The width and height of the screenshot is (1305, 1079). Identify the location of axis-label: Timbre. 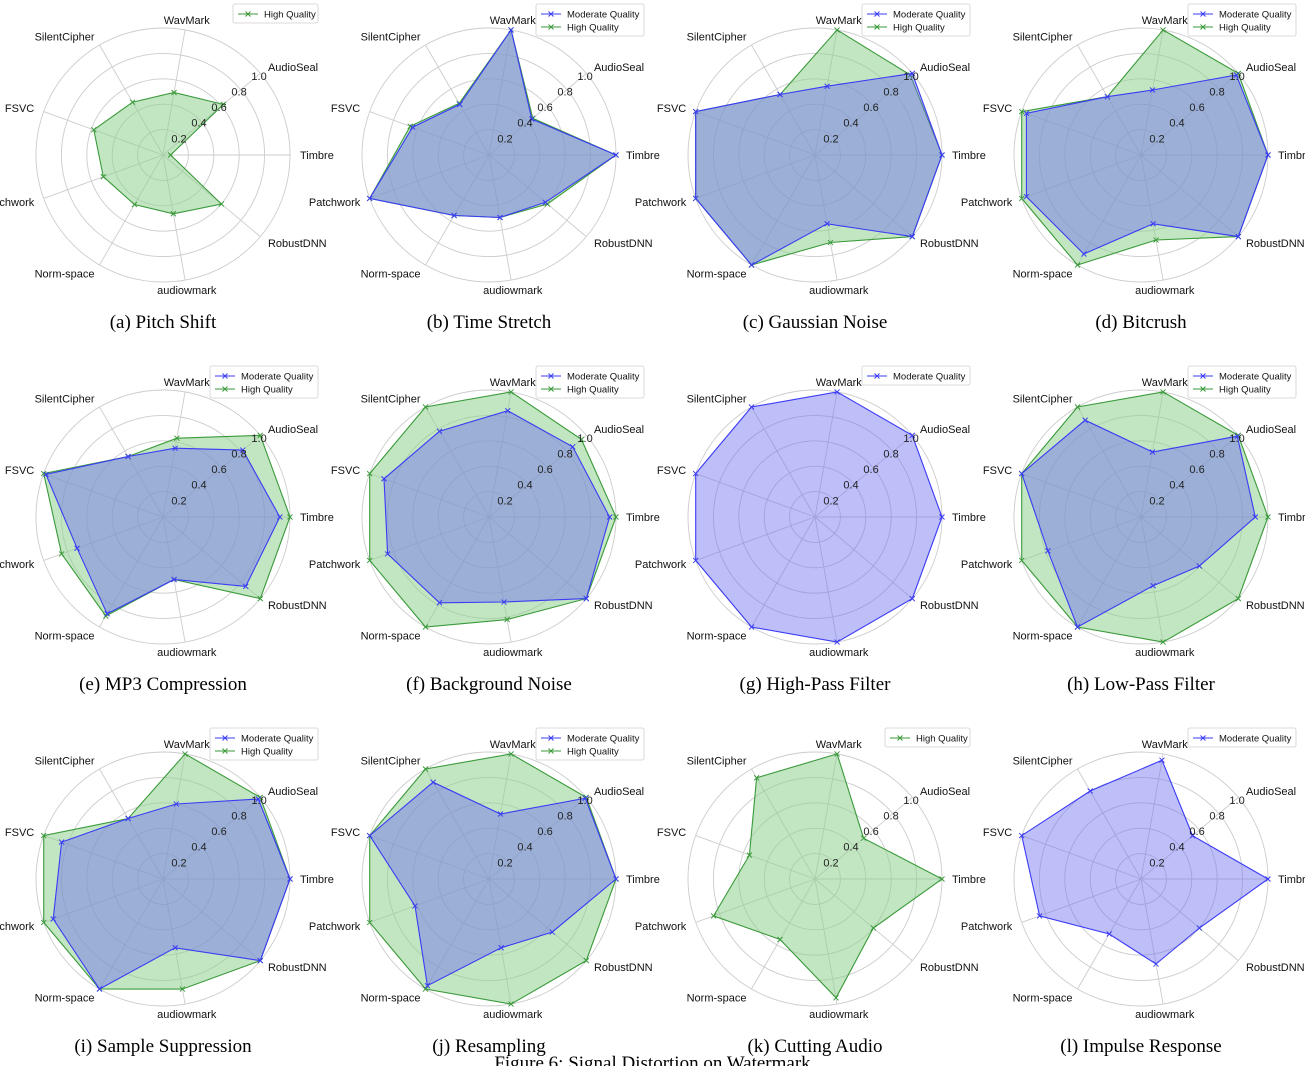
(643, 880).